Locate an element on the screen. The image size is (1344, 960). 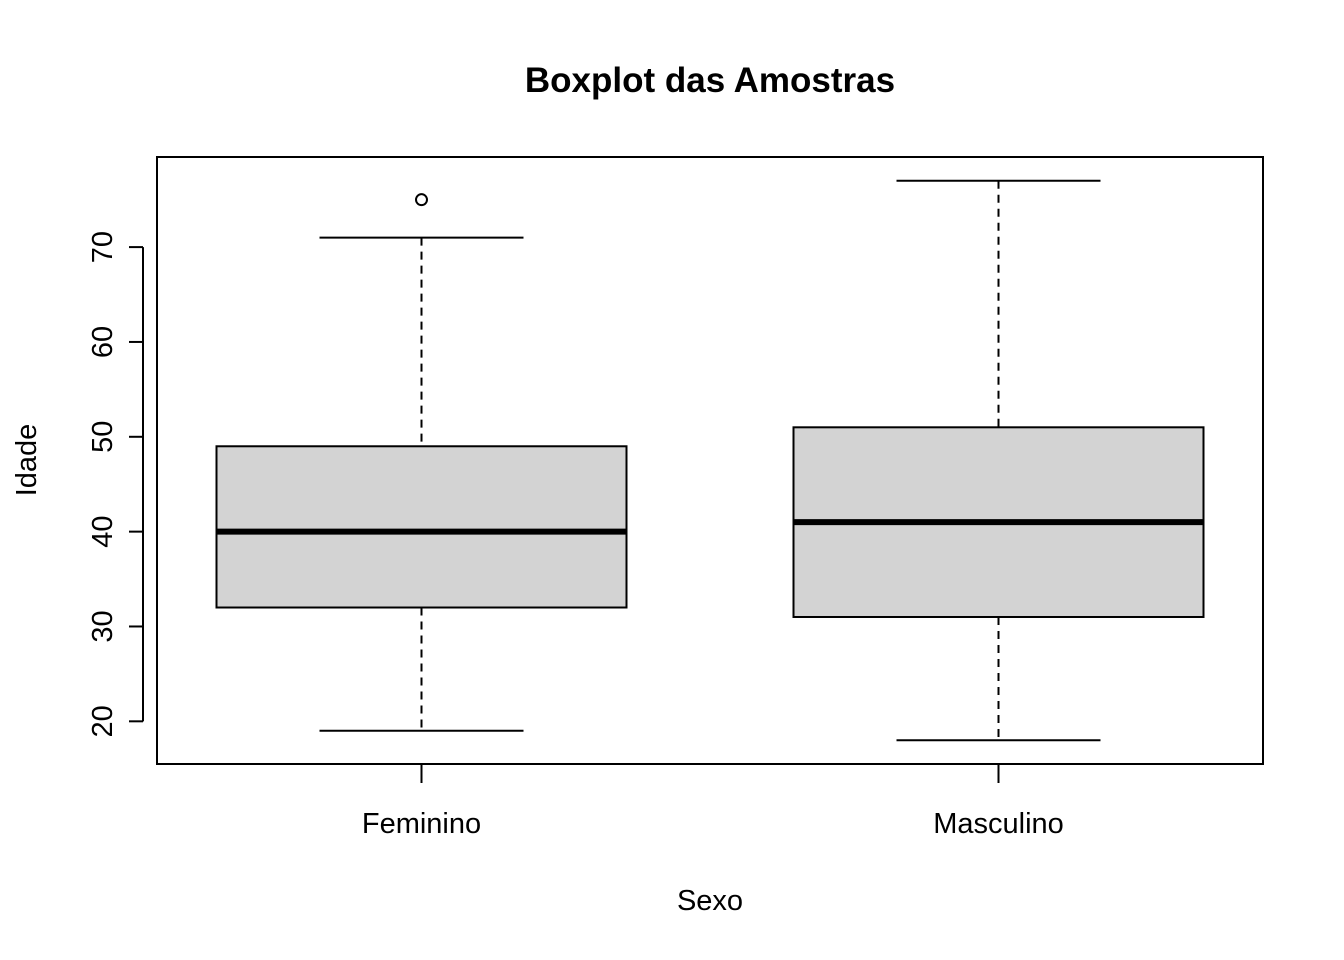
y-axis: 20 30 40 50 60 70 is located at coordinates (115, 484).